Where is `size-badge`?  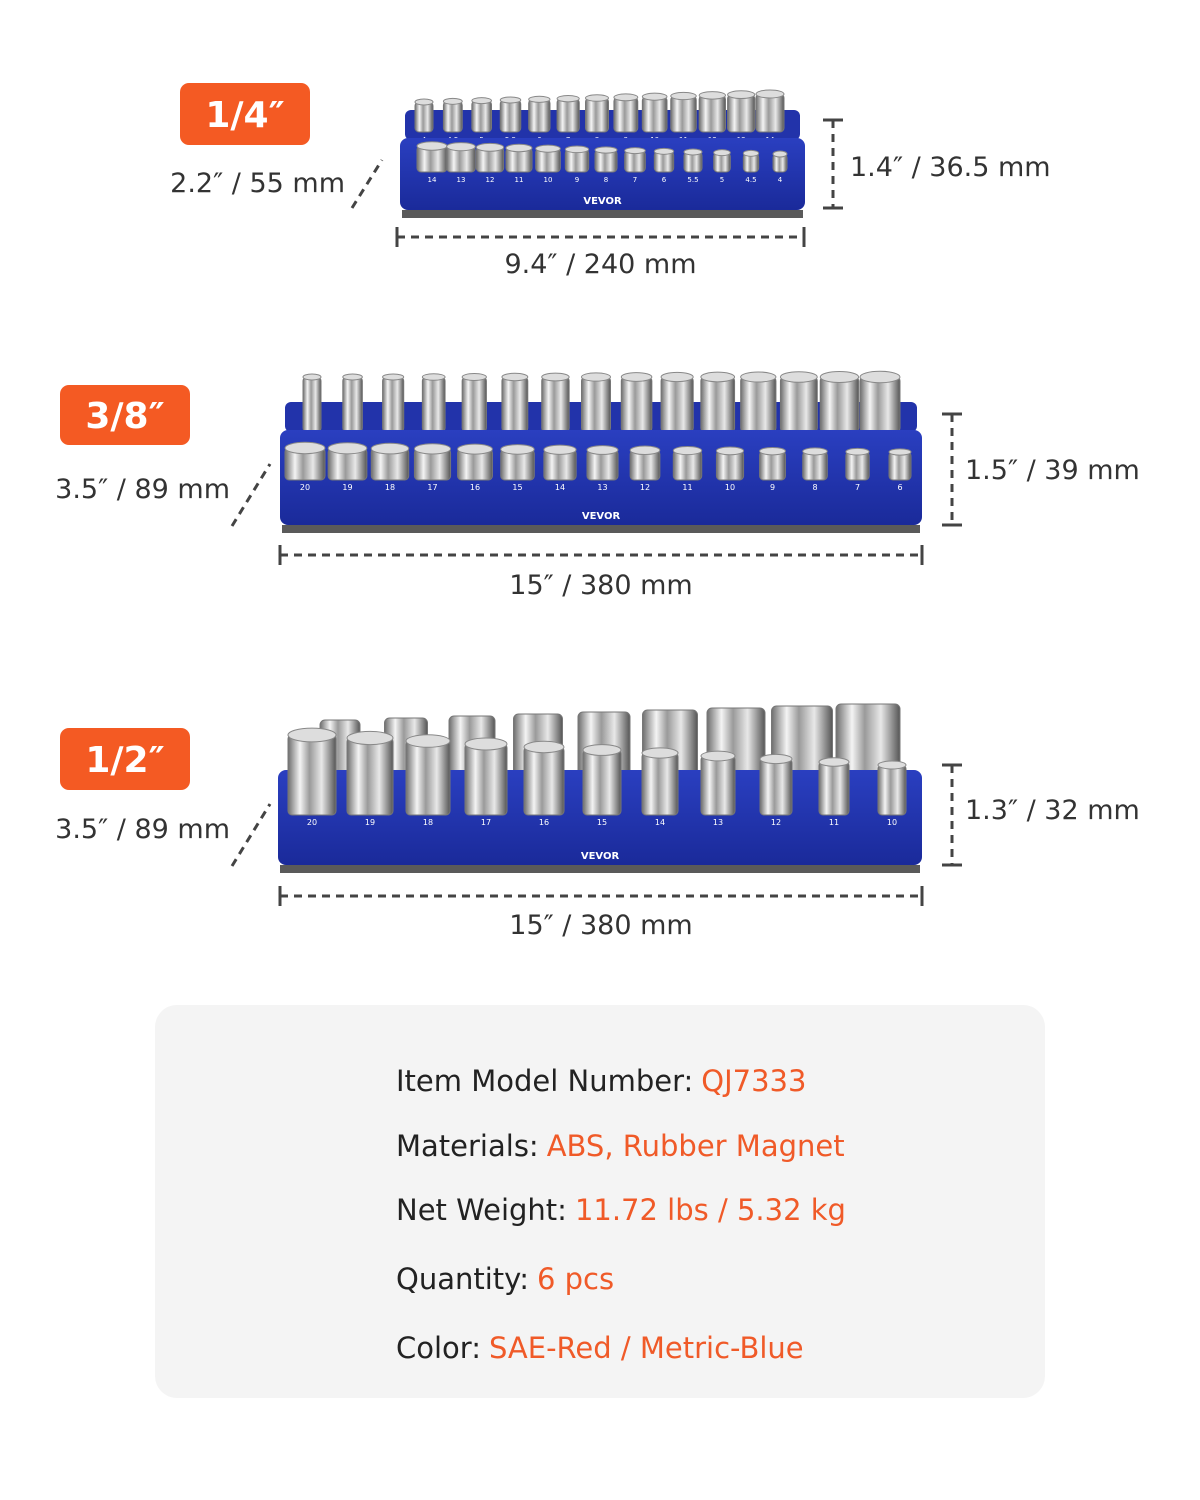
size-badge is located at coordinates (245, 114).